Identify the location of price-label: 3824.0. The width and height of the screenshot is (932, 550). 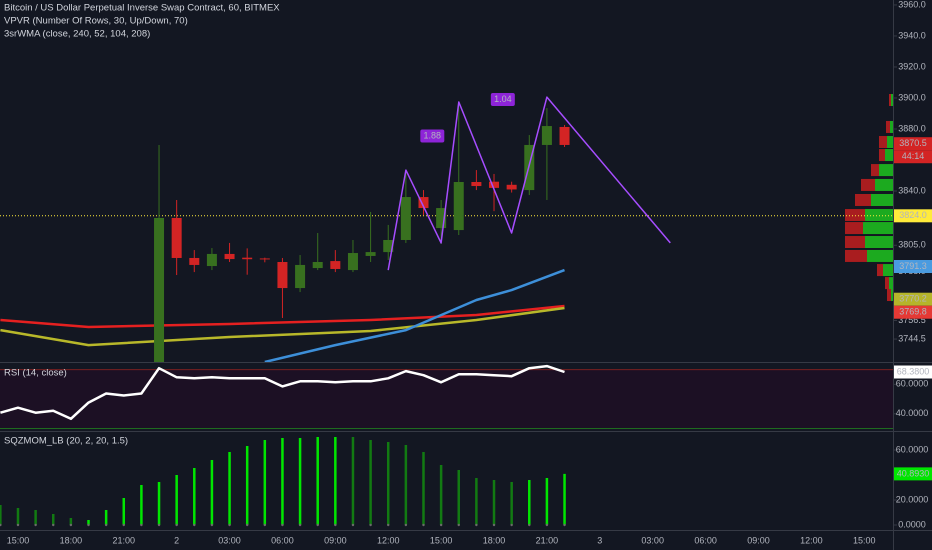
(913, 215).